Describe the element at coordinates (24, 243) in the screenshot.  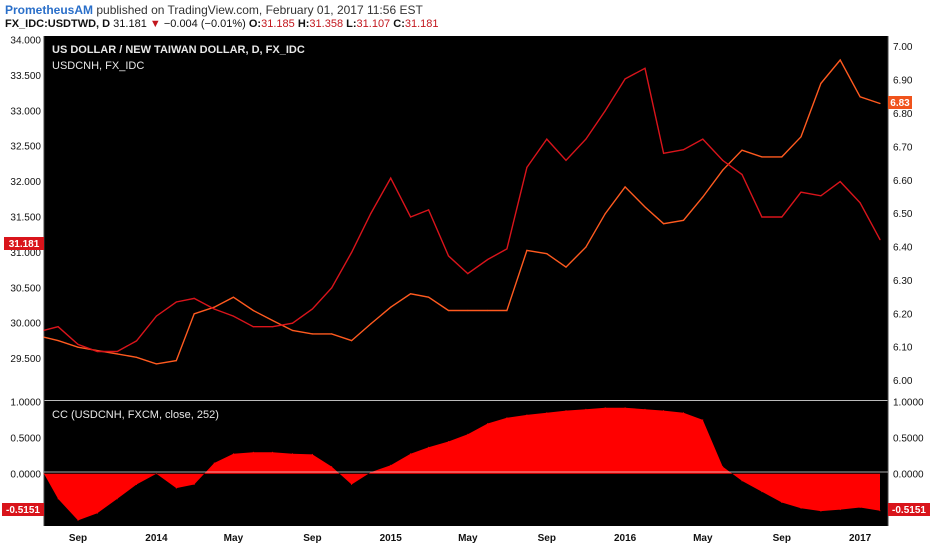
I see `last-price-tag-left: 31.181` at that location.